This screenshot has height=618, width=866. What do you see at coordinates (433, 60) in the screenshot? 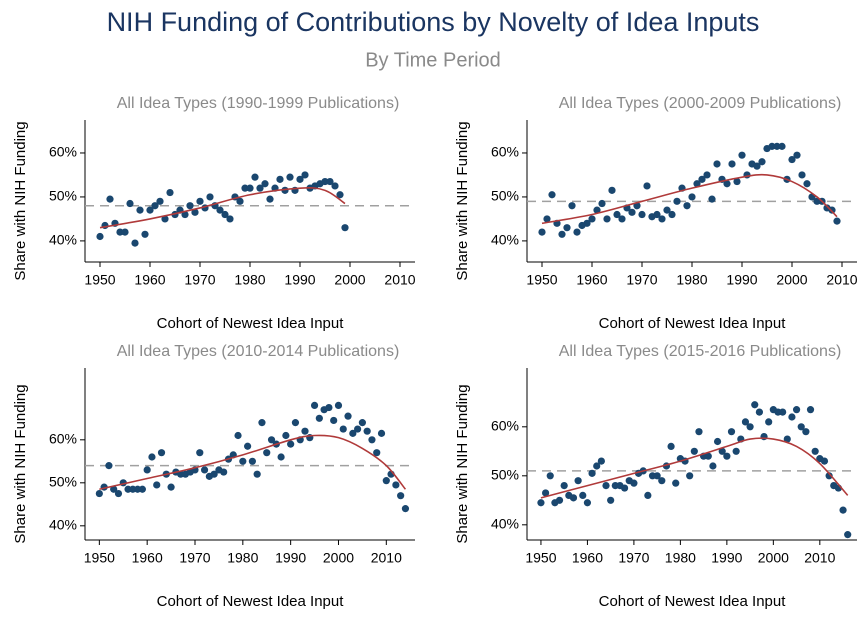
I see `figure-subtitle: By Time Period` at bounding box center [433, 60].